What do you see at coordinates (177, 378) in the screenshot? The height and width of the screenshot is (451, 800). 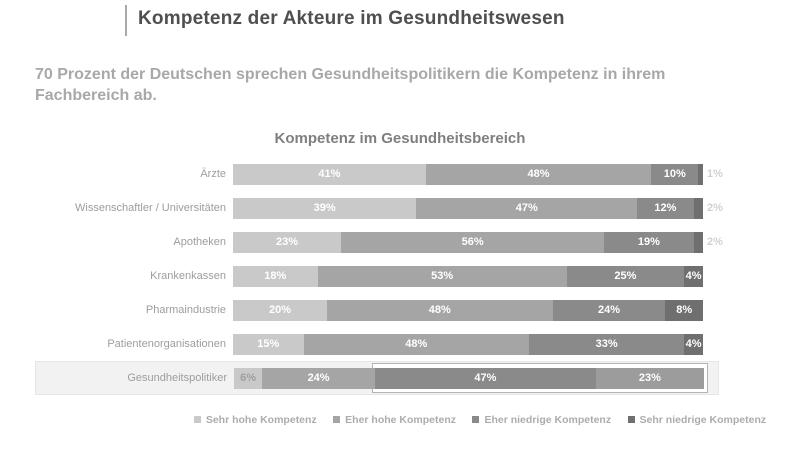 I see `category-label: Gesundheitspolitiker` at bounding box center [177, 378].